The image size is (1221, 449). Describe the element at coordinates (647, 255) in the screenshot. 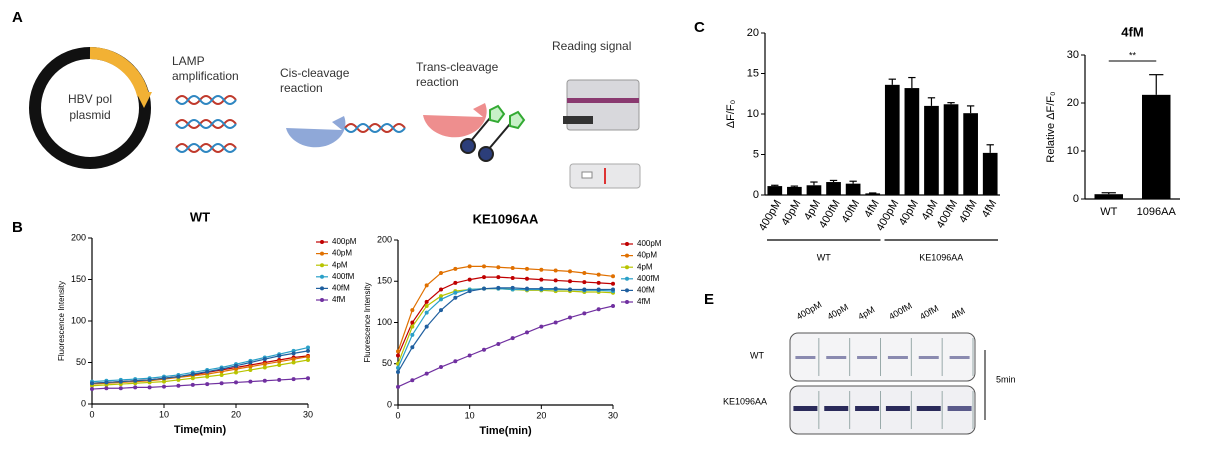

I see `legend-label: 40pM` at that location.